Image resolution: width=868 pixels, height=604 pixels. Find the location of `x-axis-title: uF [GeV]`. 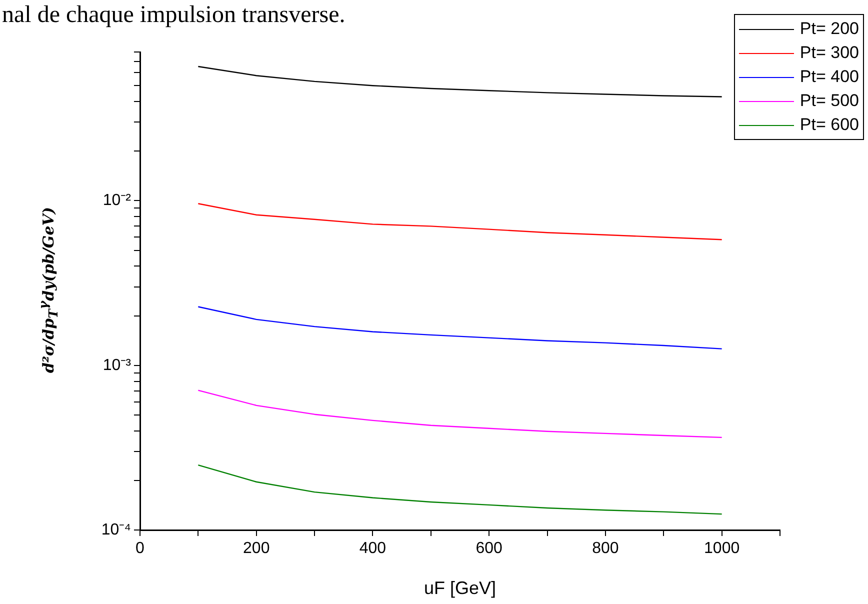

x-axis-title: uF [GeV] is located at coordinates (460, 588).